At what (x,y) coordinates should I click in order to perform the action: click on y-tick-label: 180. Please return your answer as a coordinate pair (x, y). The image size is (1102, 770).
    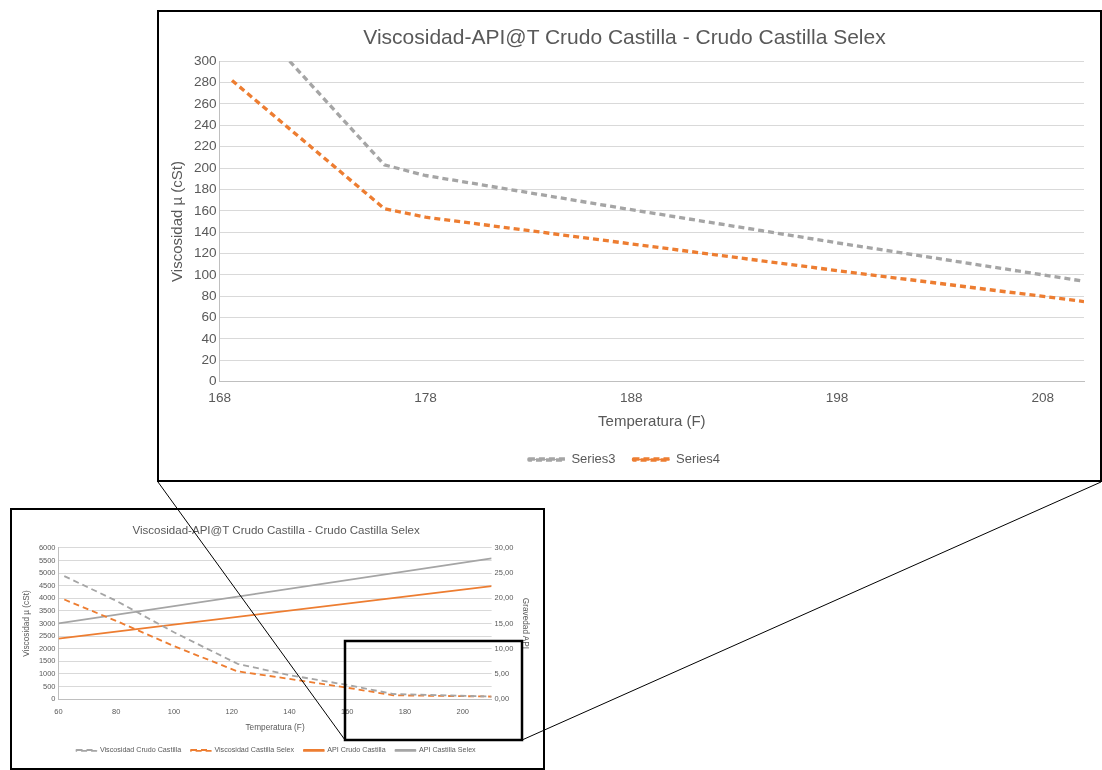
    Looking at the image, I should click on (205, 189).